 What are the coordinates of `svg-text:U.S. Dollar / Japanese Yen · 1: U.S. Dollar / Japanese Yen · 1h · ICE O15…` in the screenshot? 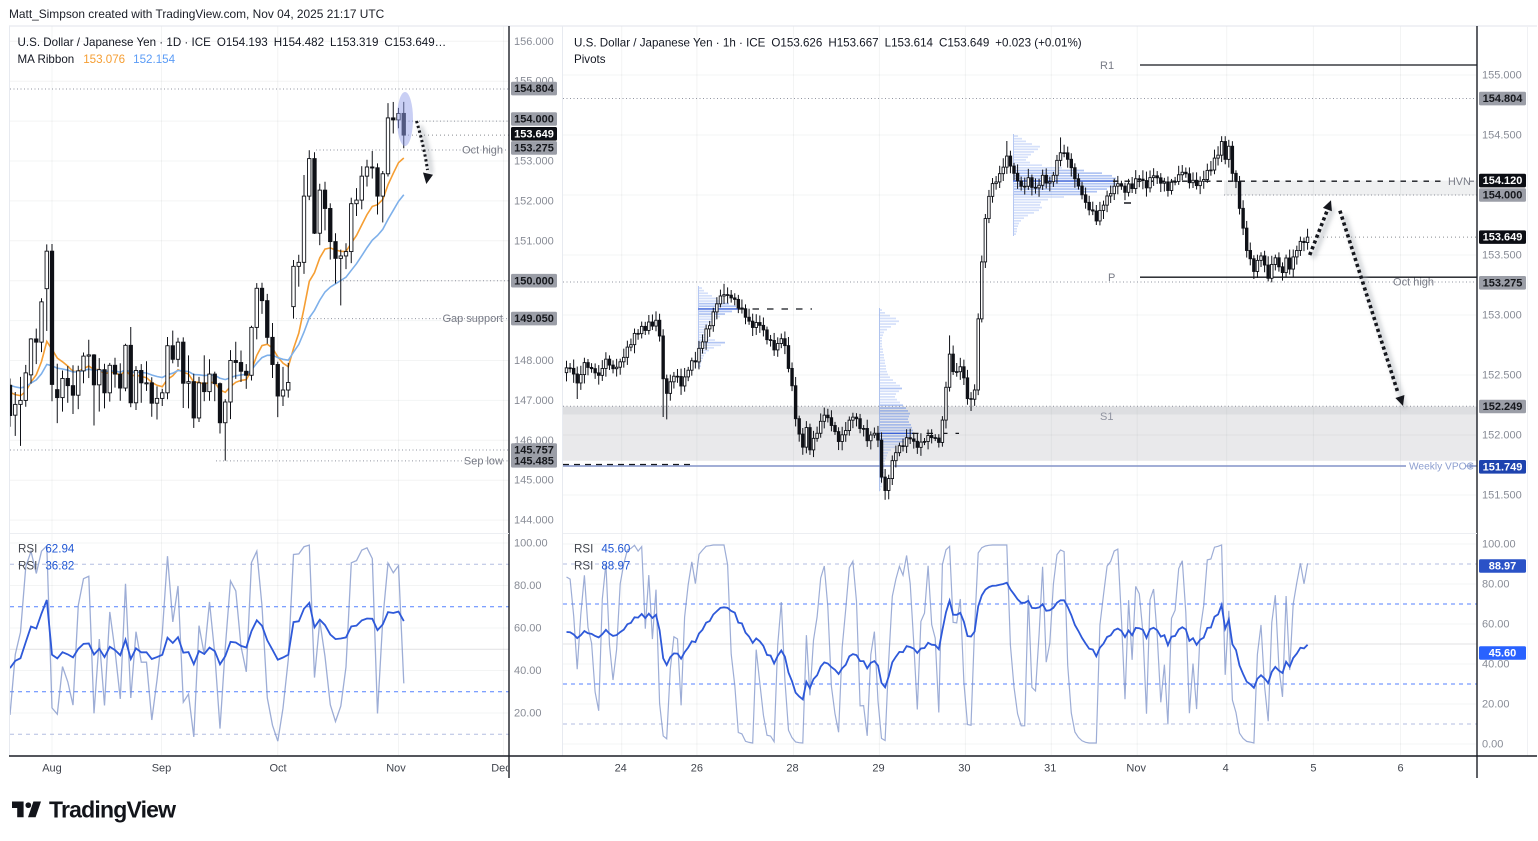 It's located at (828, 43).